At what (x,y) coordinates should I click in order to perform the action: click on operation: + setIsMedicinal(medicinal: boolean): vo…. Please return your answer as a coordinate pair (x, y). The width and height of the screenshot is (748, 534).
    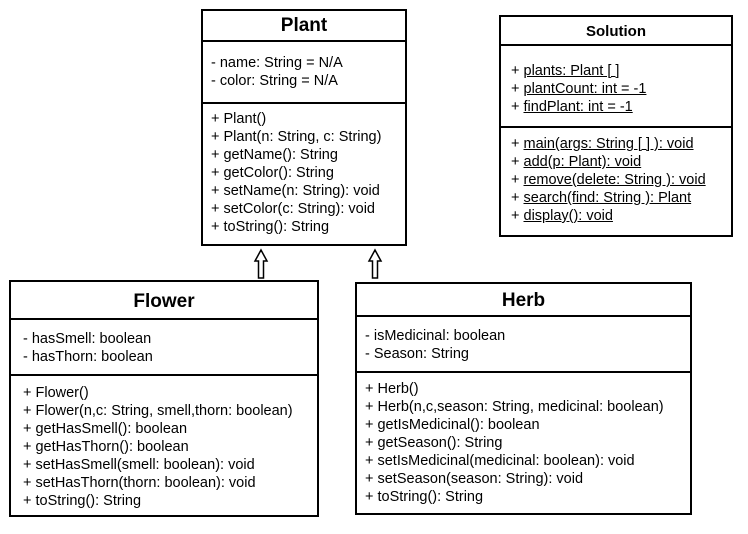
    Looking at the image, I should click on (500, 461).